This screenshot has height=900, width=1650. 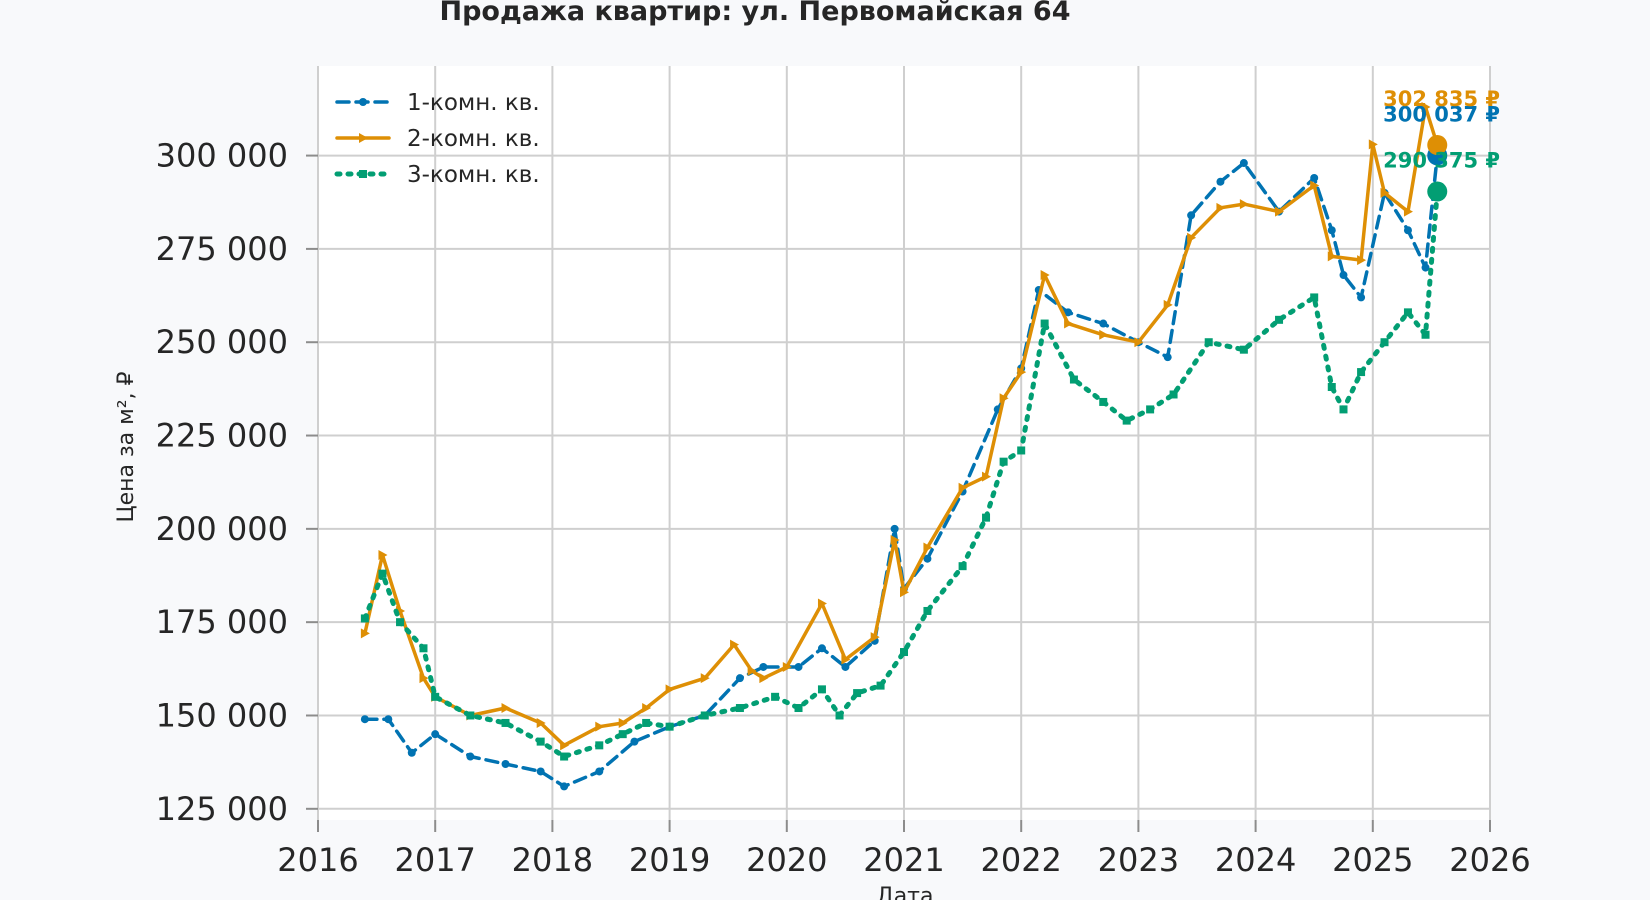 What do you see at coordinates (1020, 860) in the screenshot?
I see `x-tick-label: 2022` at bounding box center [1020, 860].